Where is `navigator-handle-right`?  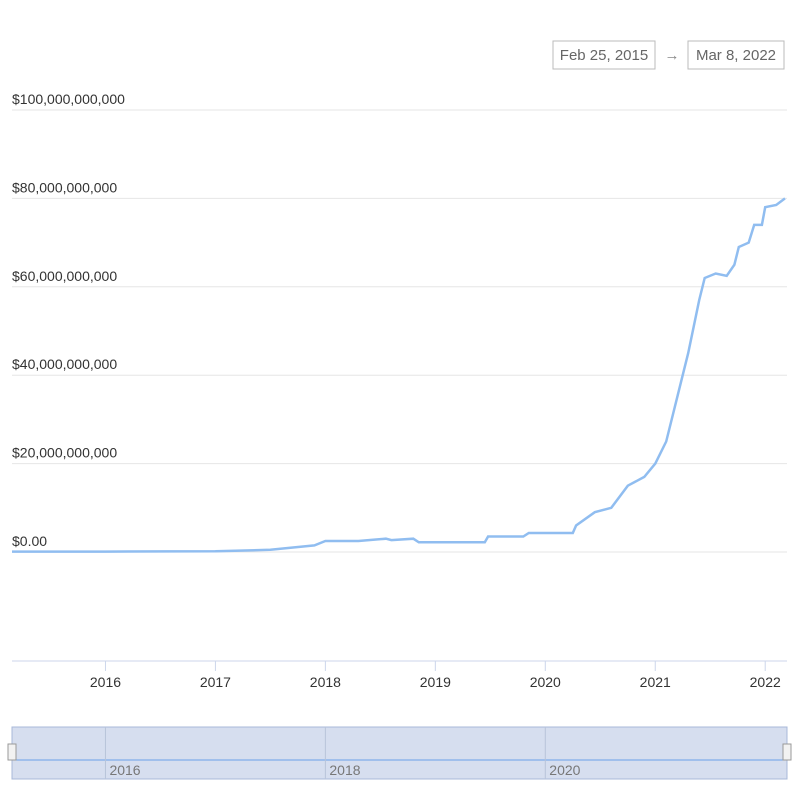
navigator-handle-right is located at coordinates (787, 752).